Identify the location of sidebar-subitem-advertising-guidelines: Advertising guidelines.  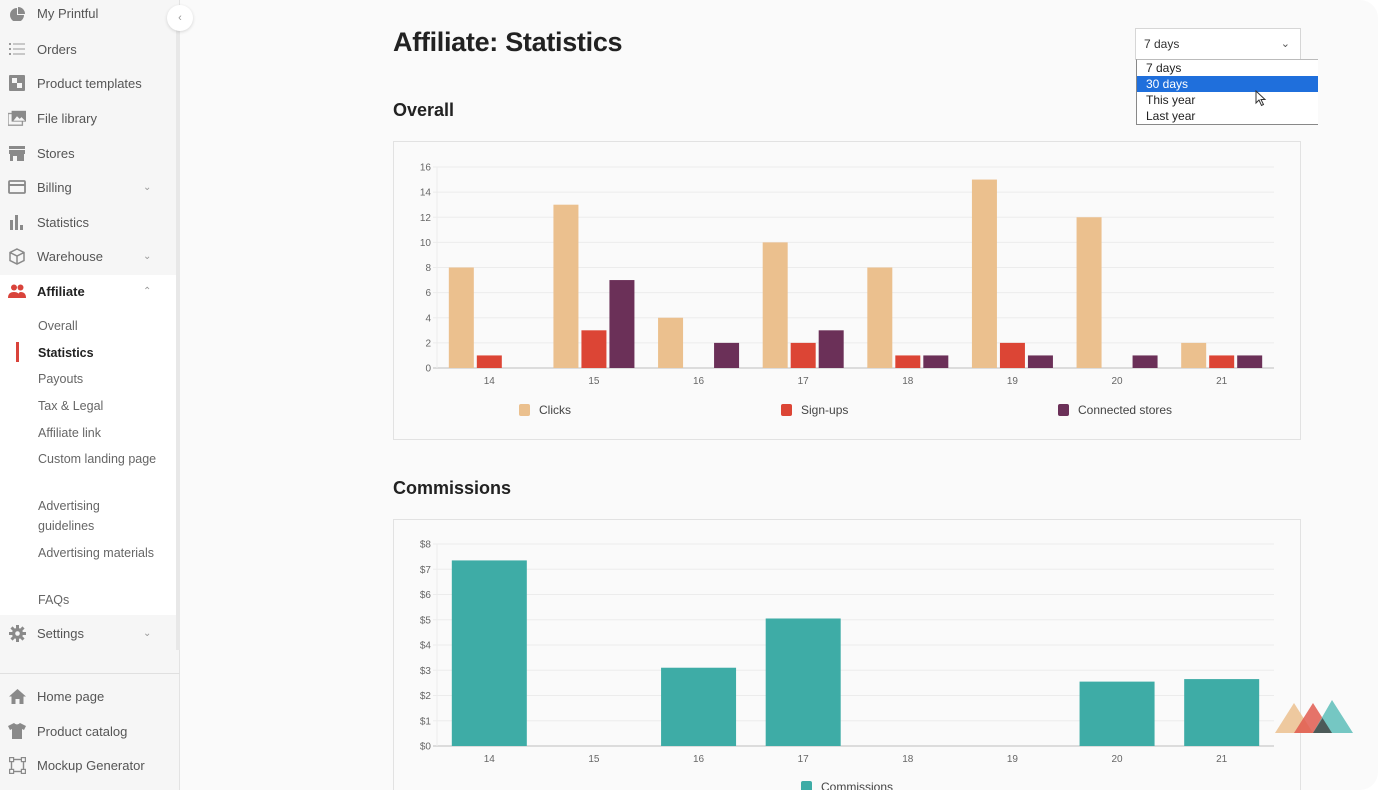
(69, 516).